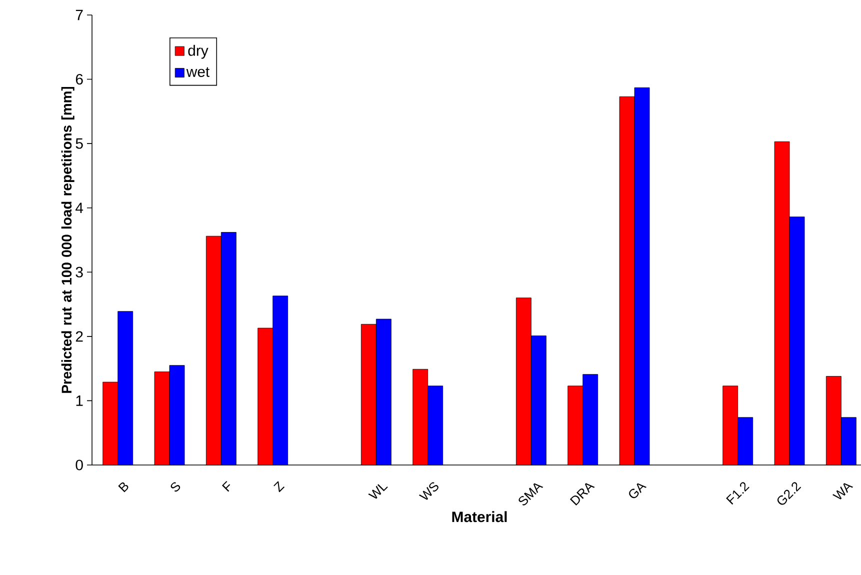 This screenshot has height=575, width=861. Describe the element at coordinates (279, 486) in the screenshot. I see `x-tick-label: Z` at that location.